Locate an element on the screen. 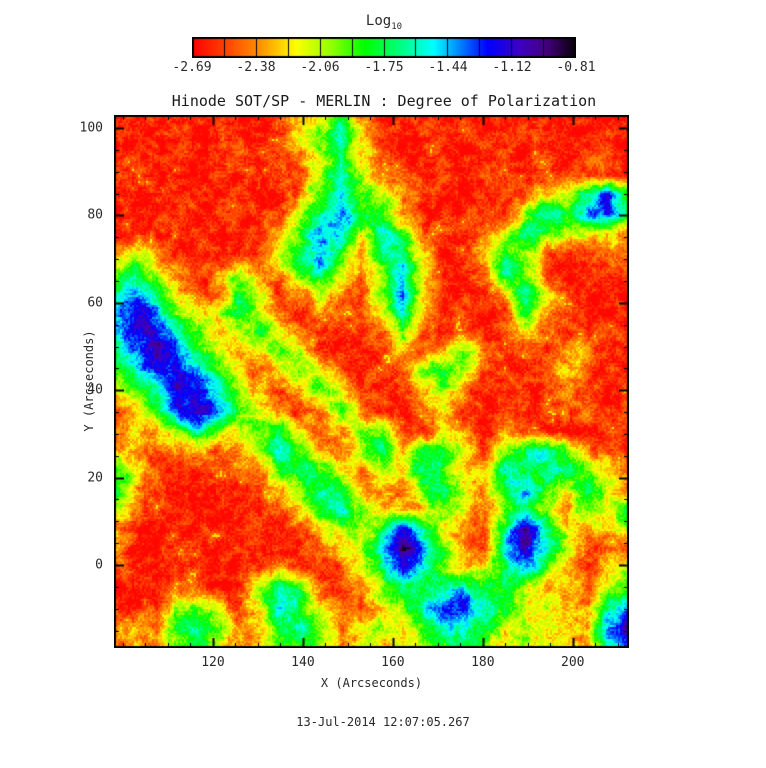  y-tick-label: 60 is located at coordinates (95, 303).